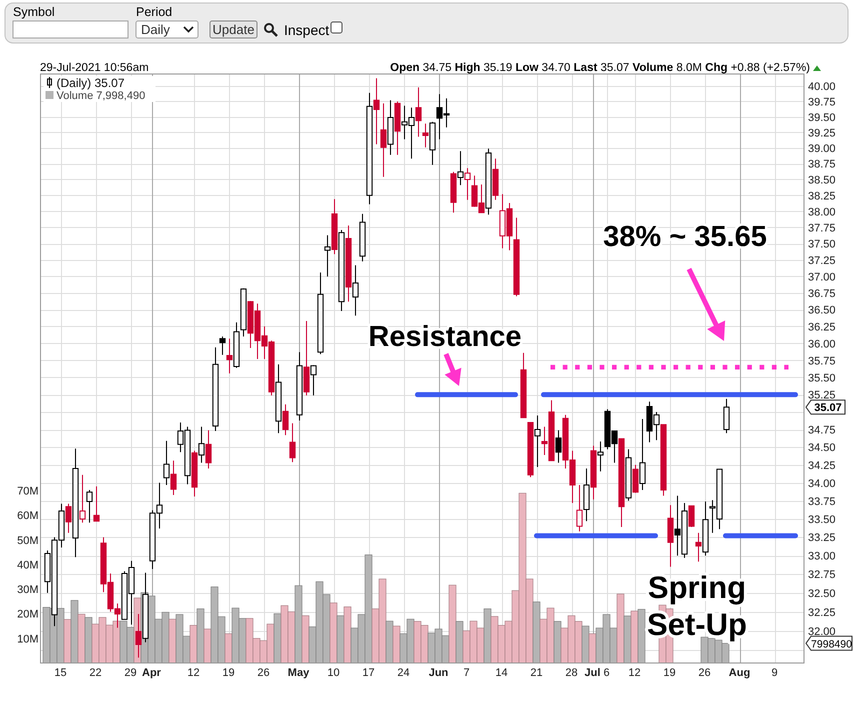  What do you see at coordinates (822, 277) in the screenshot?
I see `y-tick-label: 37.00` at bounding box center [822, 277].